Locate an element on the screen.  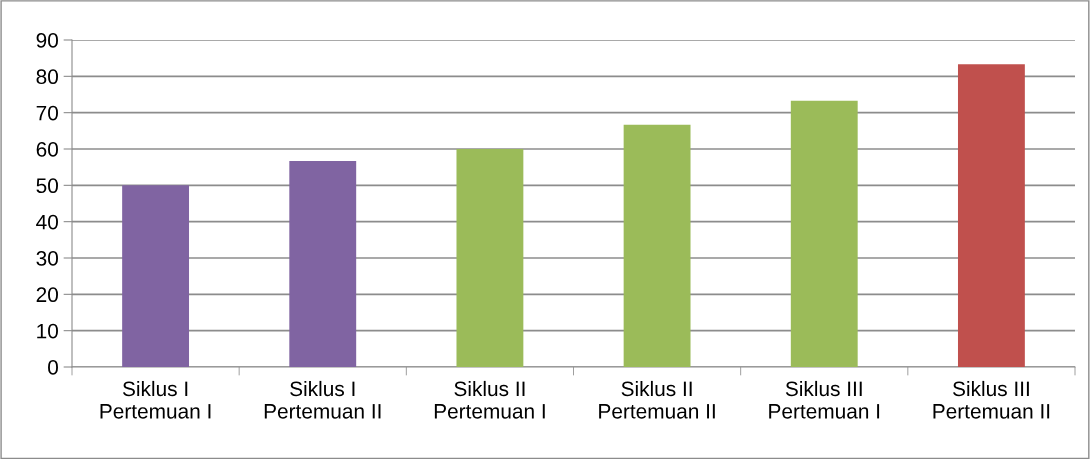
y-tick-label: 80 is located at coordinates (47, 77).